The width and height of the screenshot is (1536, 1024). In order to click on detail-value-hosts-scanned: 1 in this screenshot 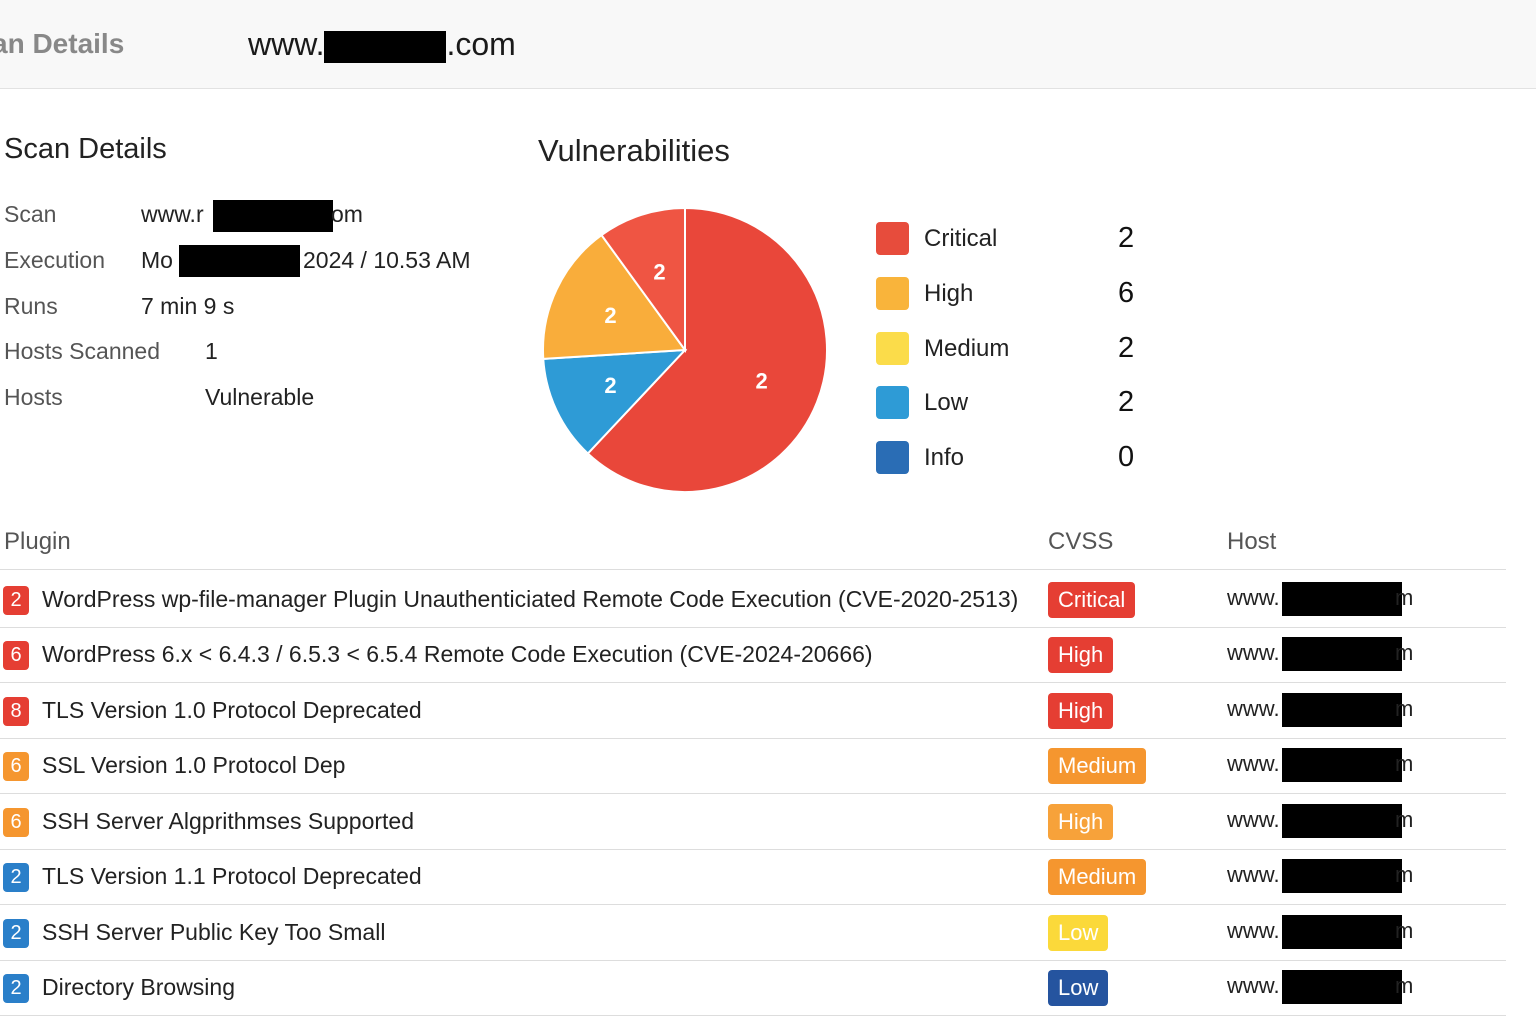, I will do `click(211, 351)`.